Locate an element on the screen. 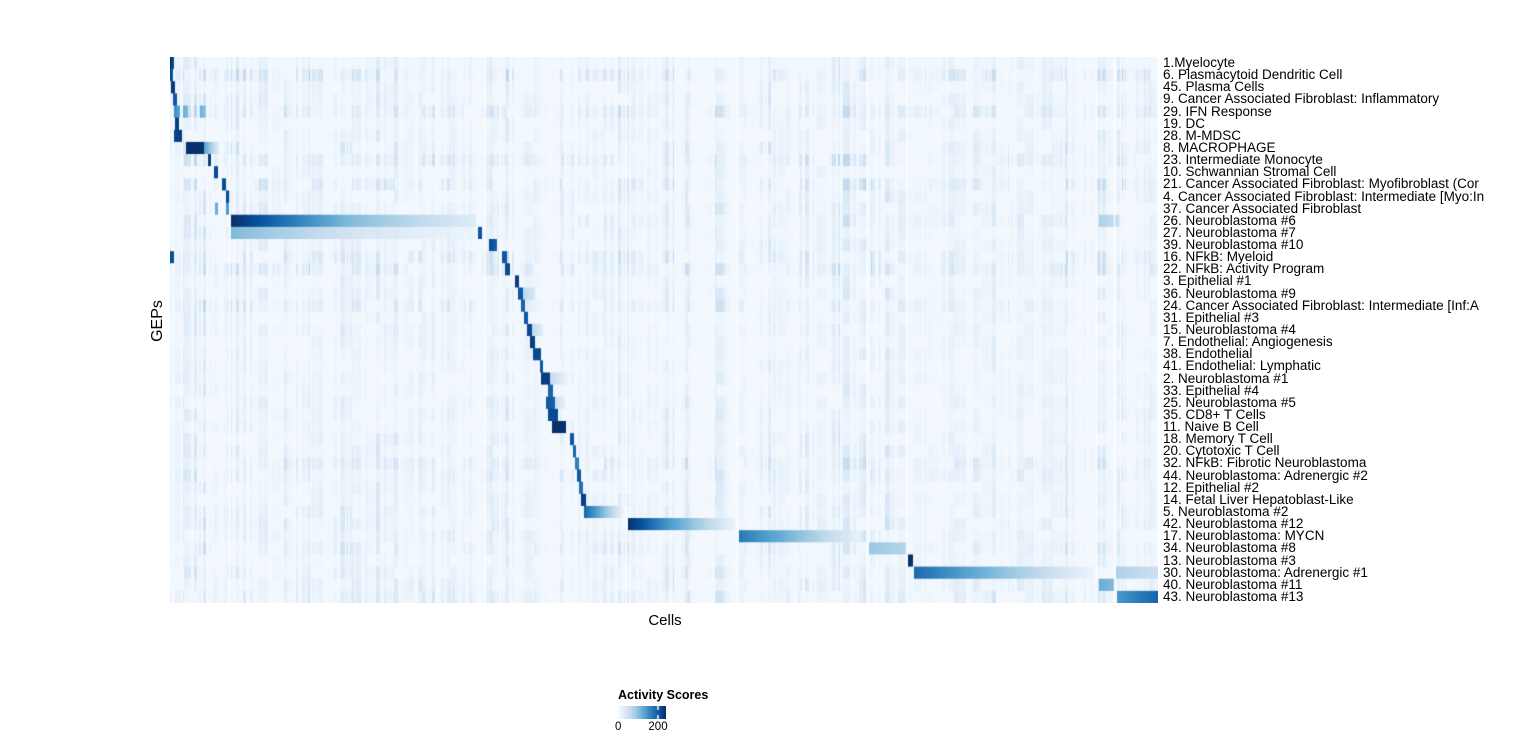  x-axis-label: Cells is located at coordinates (665, 620).